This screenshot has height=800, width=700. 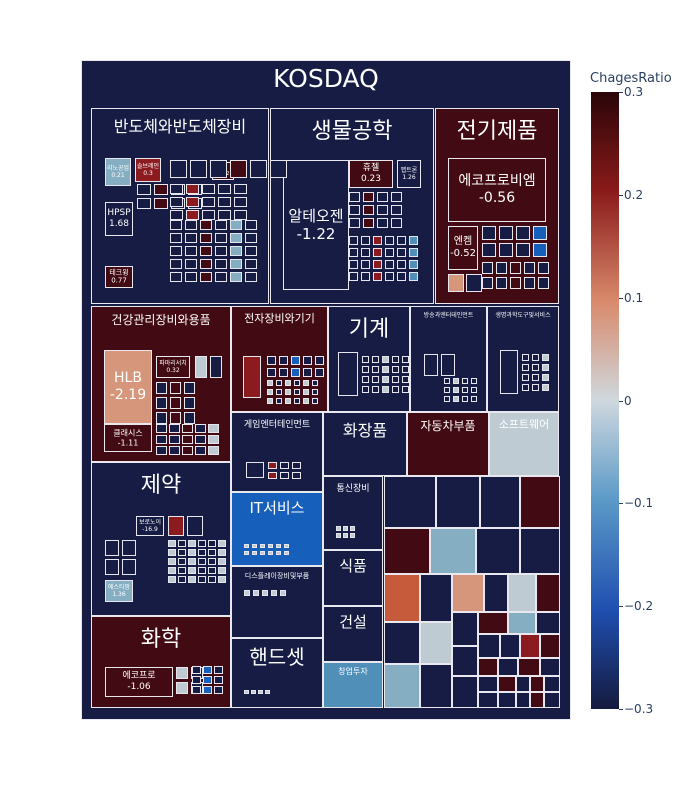 I want to click on stock-tile: 휴젤 0.23, so click(x=371, y=174).